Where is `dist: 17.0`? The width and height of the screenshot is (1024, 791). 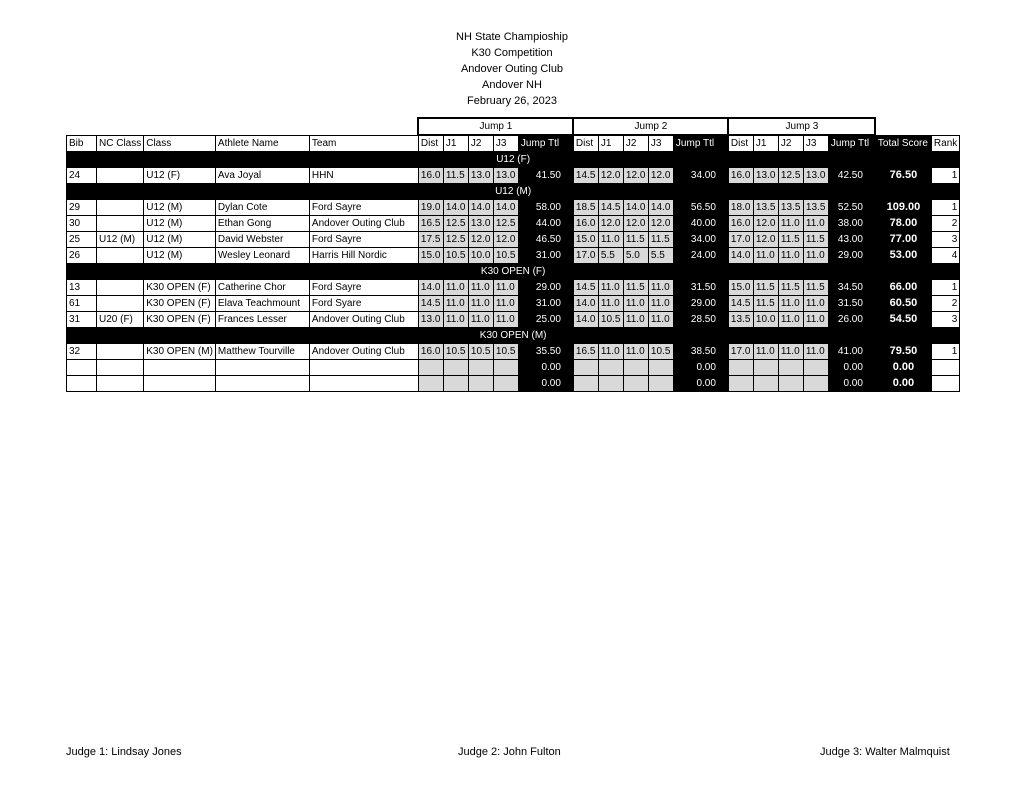
dist: 17.0 is located at coordinates (585, 255).